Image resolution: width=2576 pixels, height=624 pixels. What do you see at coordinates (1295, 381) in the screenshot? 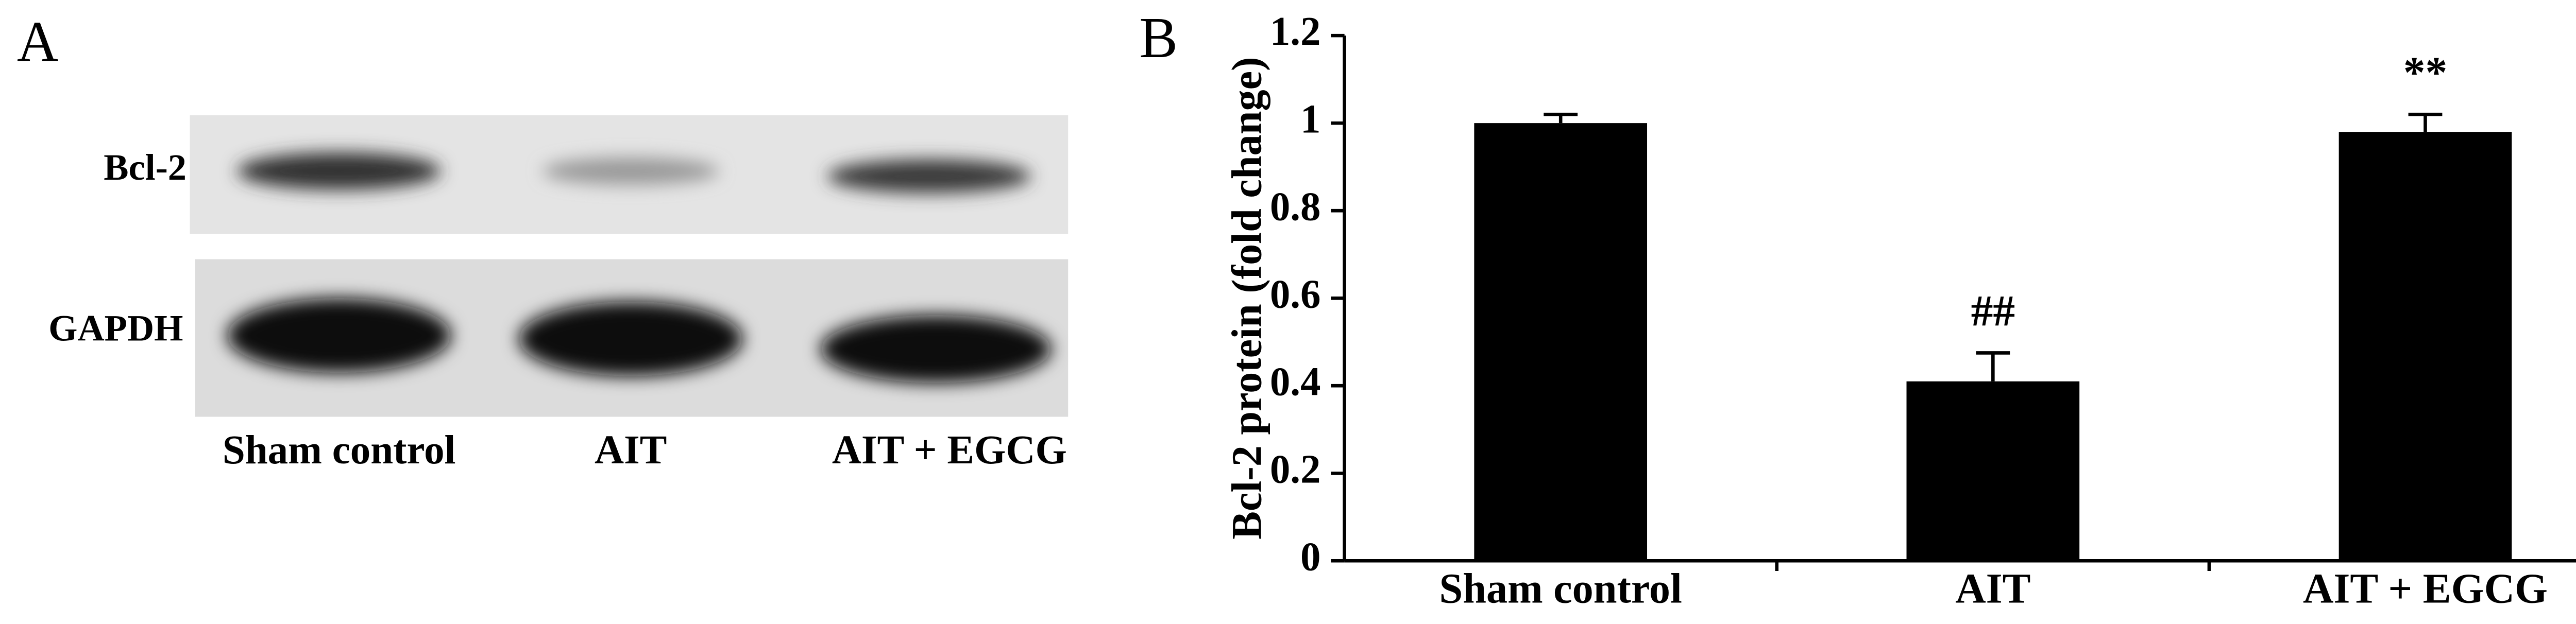
I see `y-tick-label: 0.4` at bounding box center [1295, 381].